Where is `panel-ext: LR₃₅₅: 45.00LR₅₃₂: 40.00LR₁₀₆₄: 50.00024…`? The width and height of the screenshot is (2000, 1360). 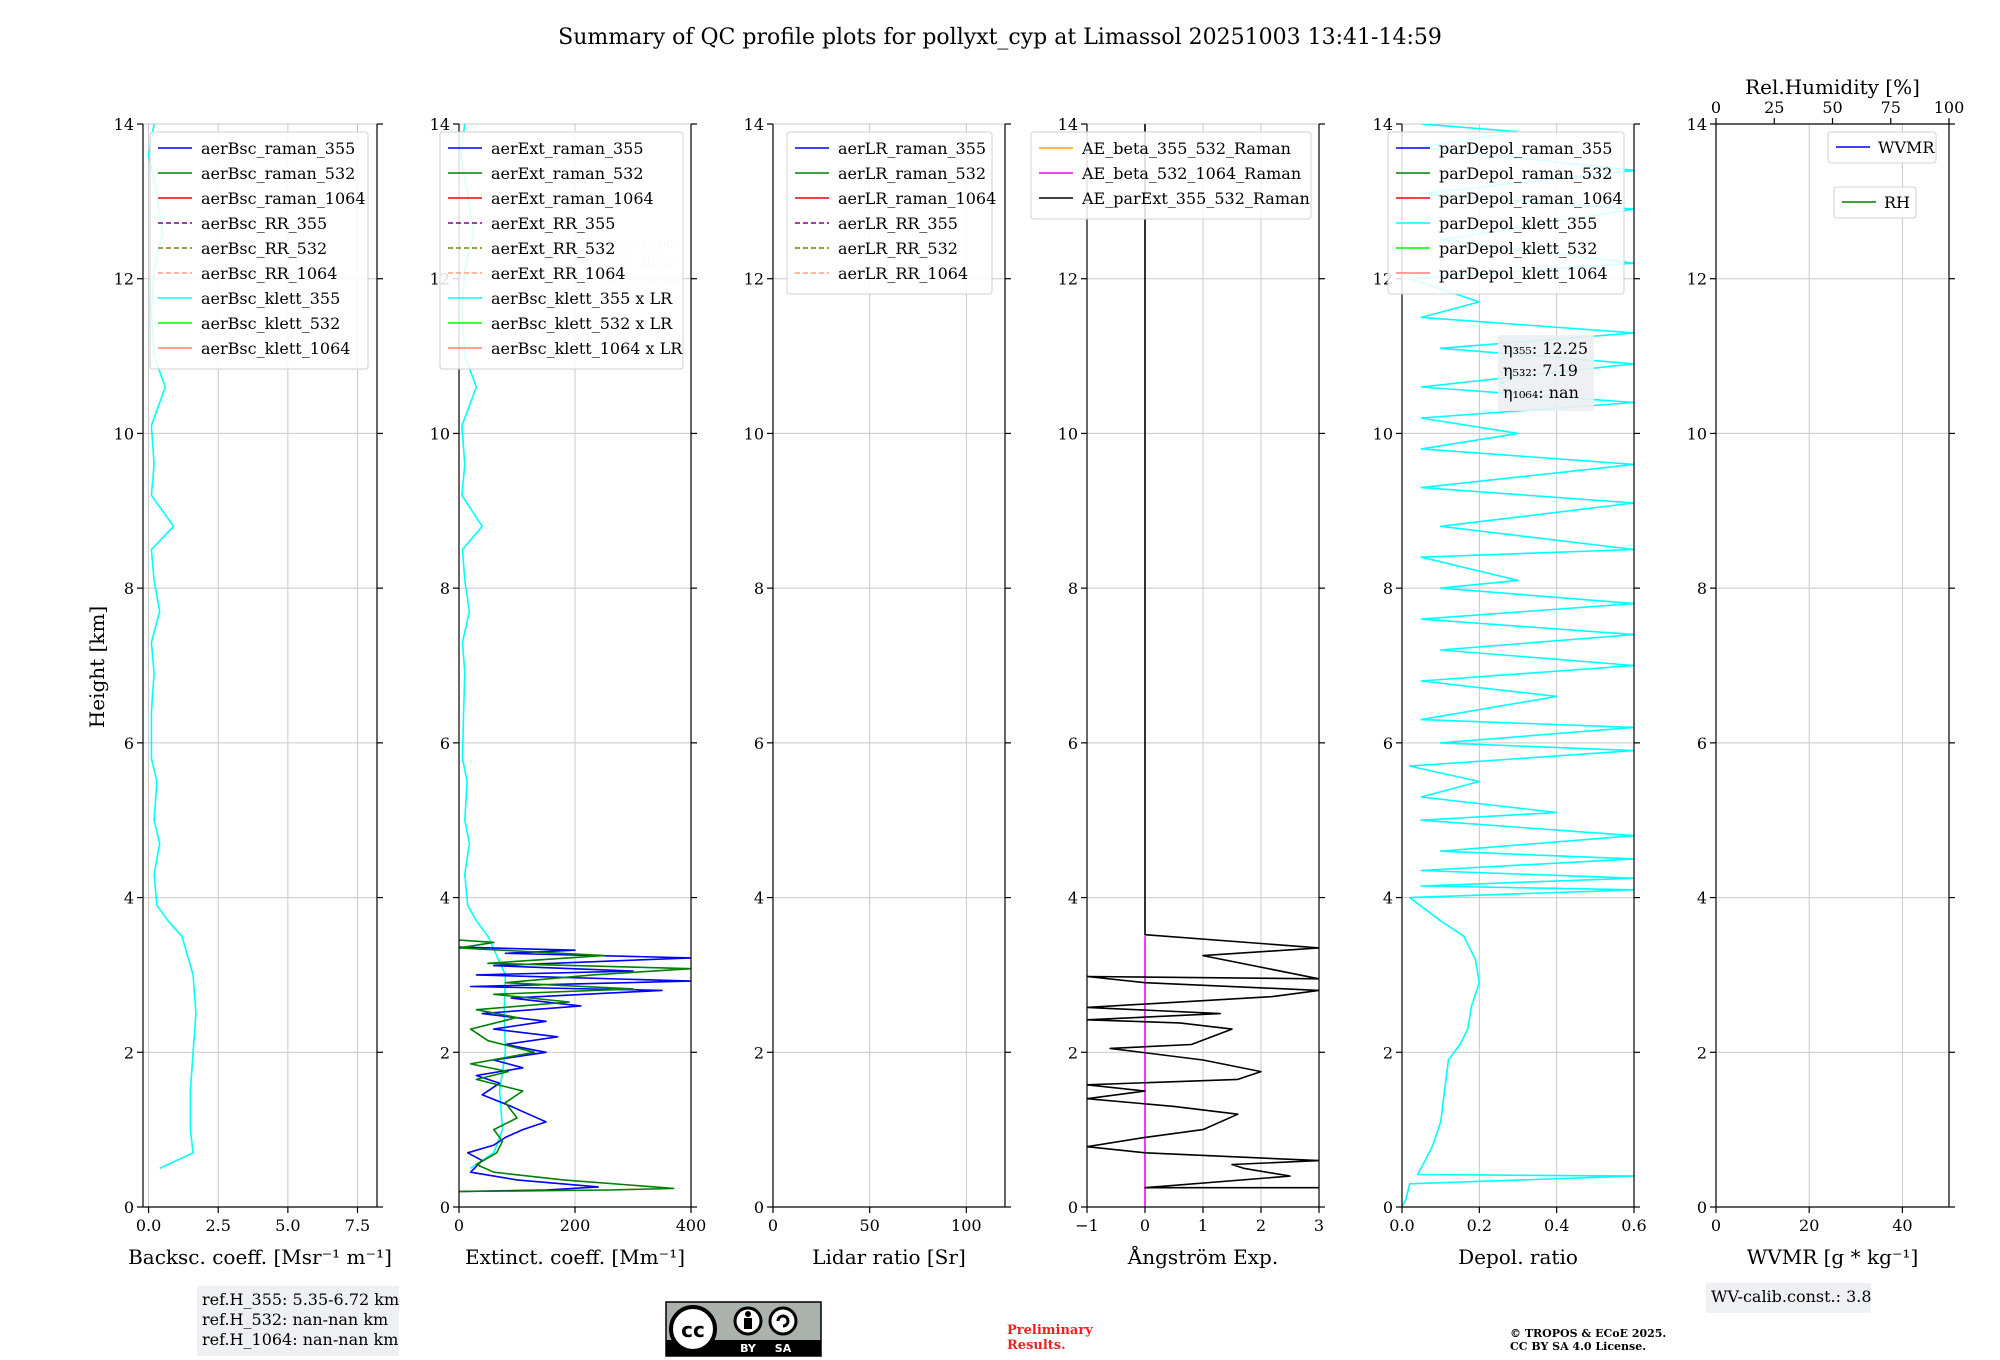
panel-ext: LR₃₅₅: 45.00LR₅₃₂: 40.00LR₁₀₆₄: 50.00024… is located at coordinates (568, 692).